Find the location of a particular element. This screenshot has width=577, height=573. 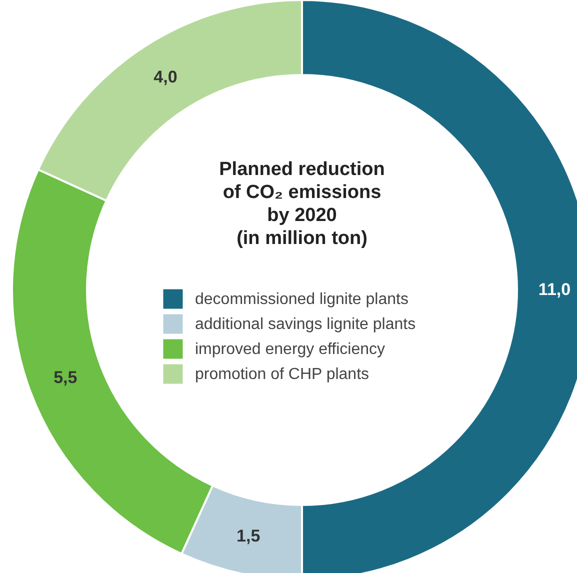

data-label: 5,5 is located at coordinates (66, 378).